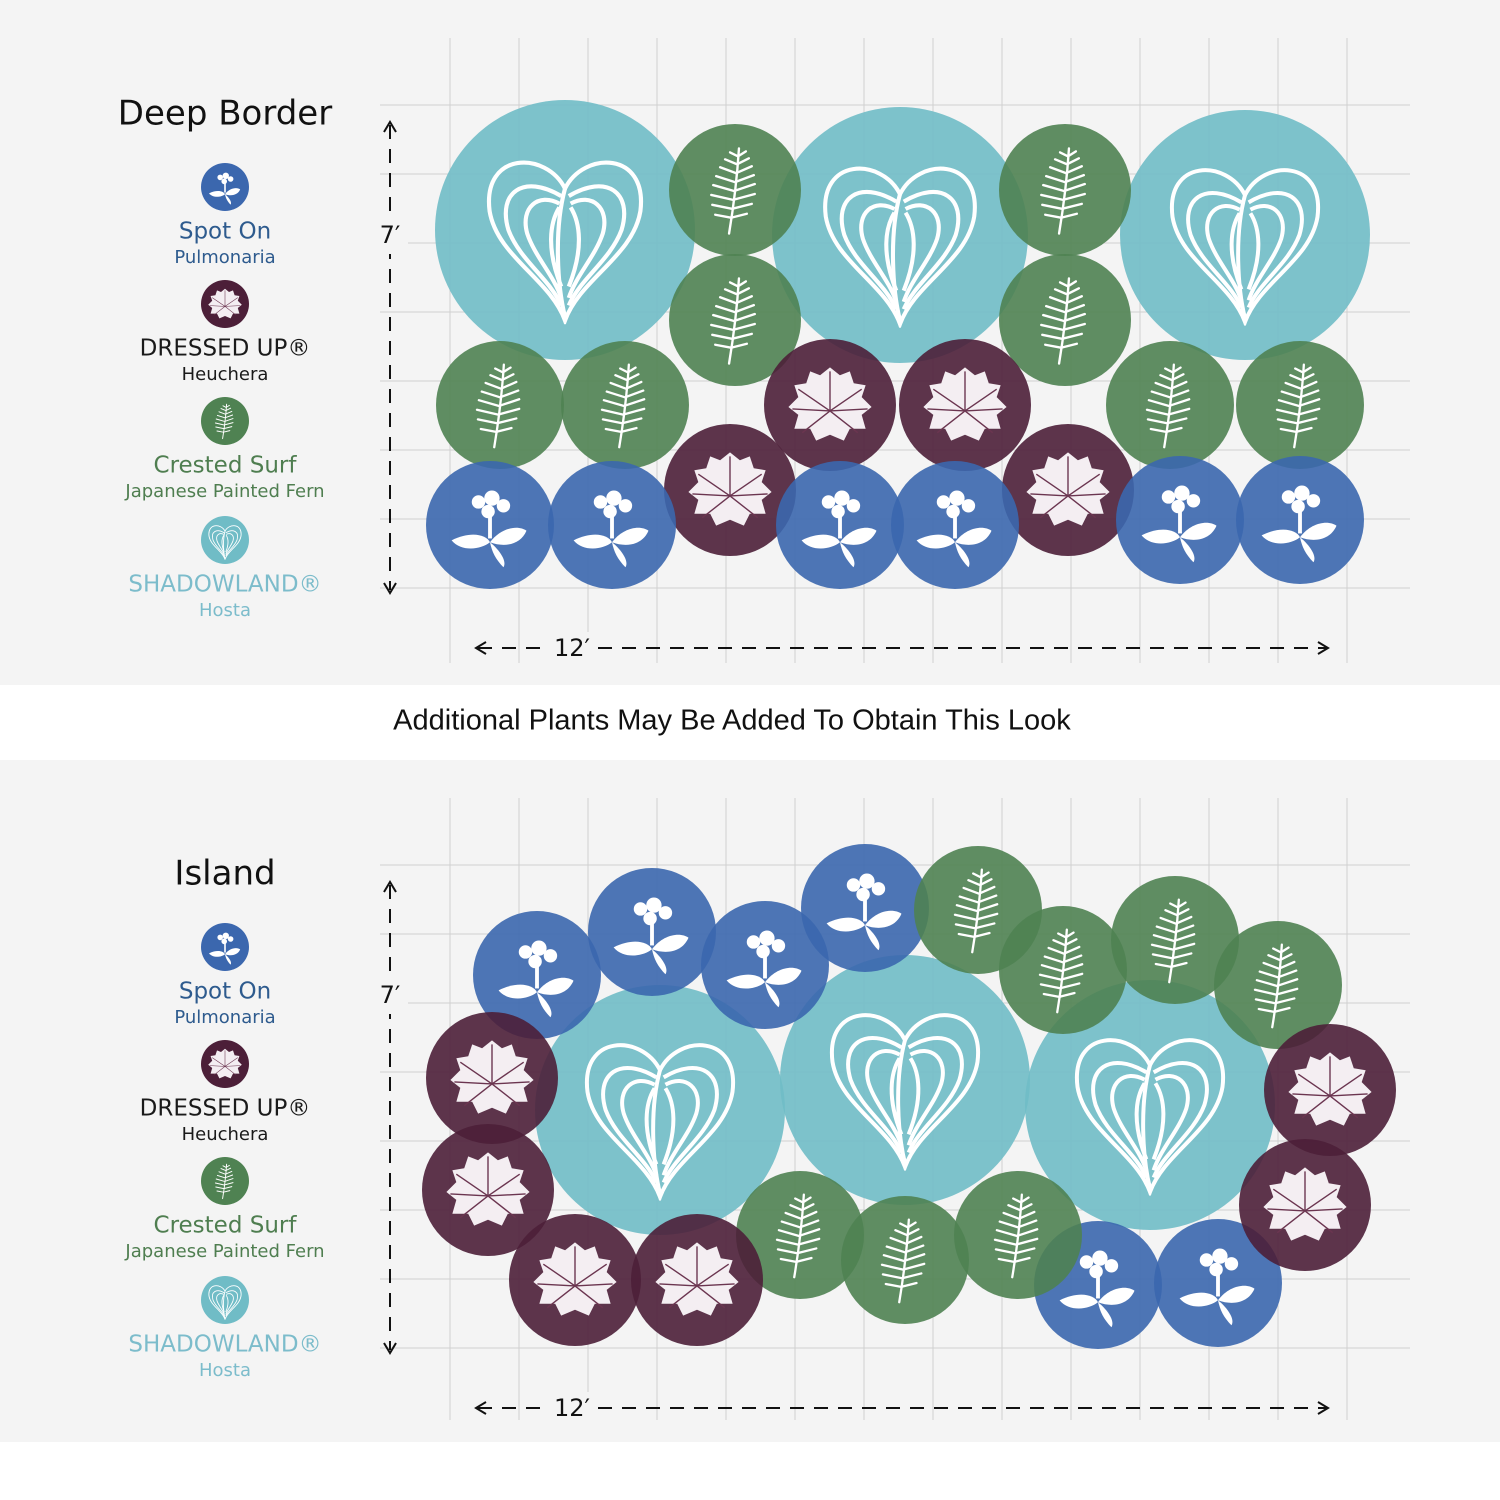 The width and height of the screenshot is (1500, 1500). Describe the element at coordinates (225, 114) in the screenshot. I see `panel-title: Deep Border` at that location.